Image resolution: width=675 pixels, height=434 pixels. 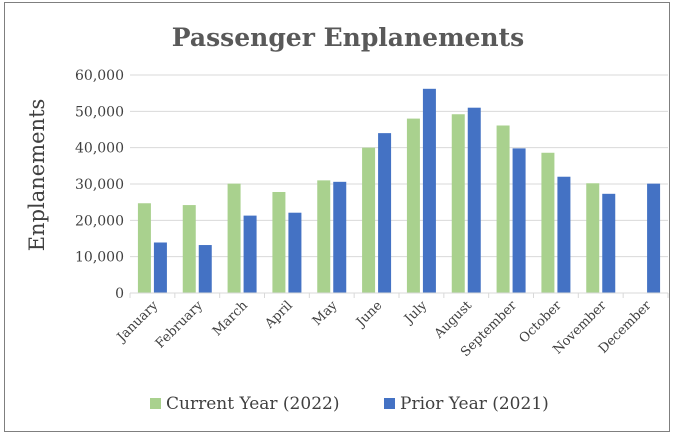 I want to click on x-tick-label: April, so click(x=279, y=315).